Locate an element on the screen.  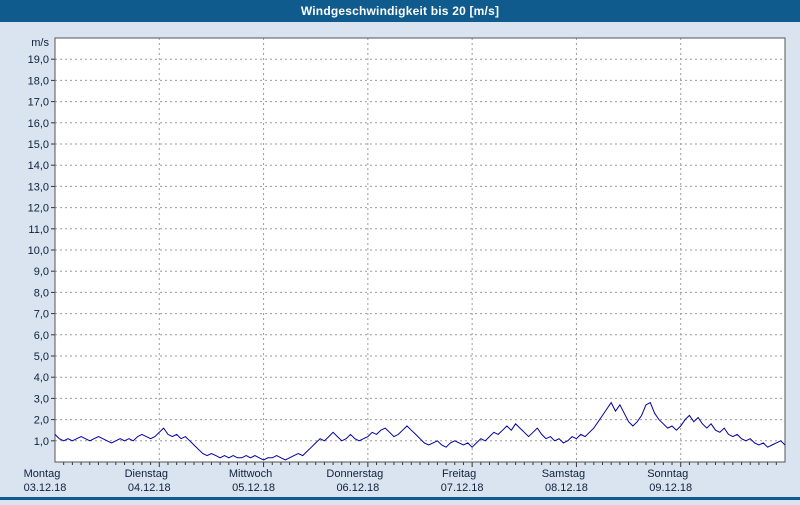
x-axis-date-label: 05.12.18 is located at coordinates (253, 488).